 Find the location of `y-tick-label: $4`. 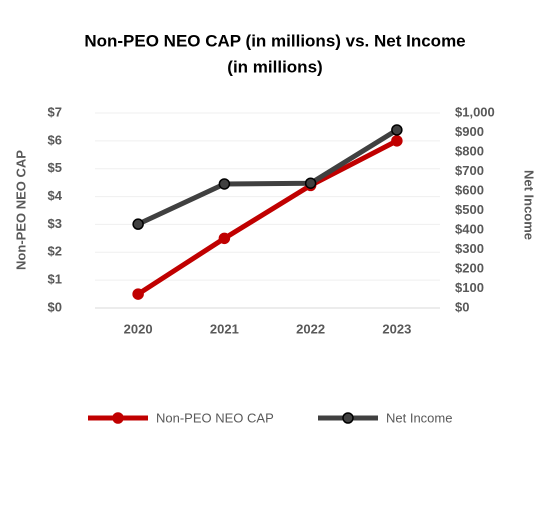

y-tick-label: $4 is located at coordinates (55, 195).